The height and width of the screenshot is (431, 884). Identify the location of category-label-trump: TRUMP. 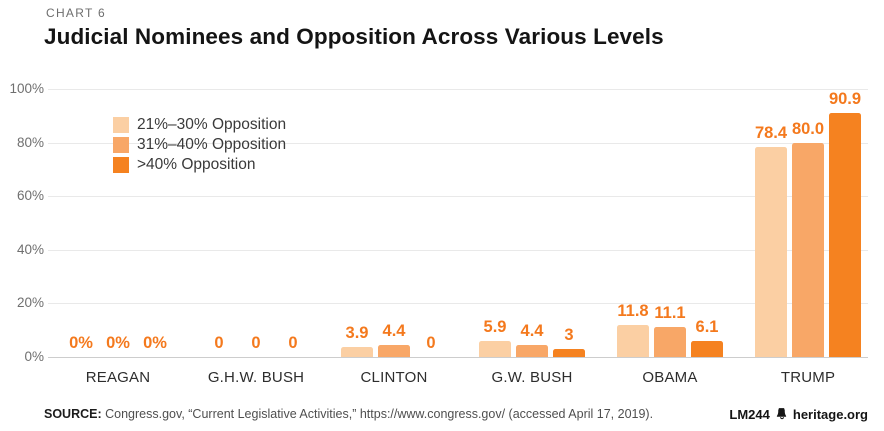
(808, 377).